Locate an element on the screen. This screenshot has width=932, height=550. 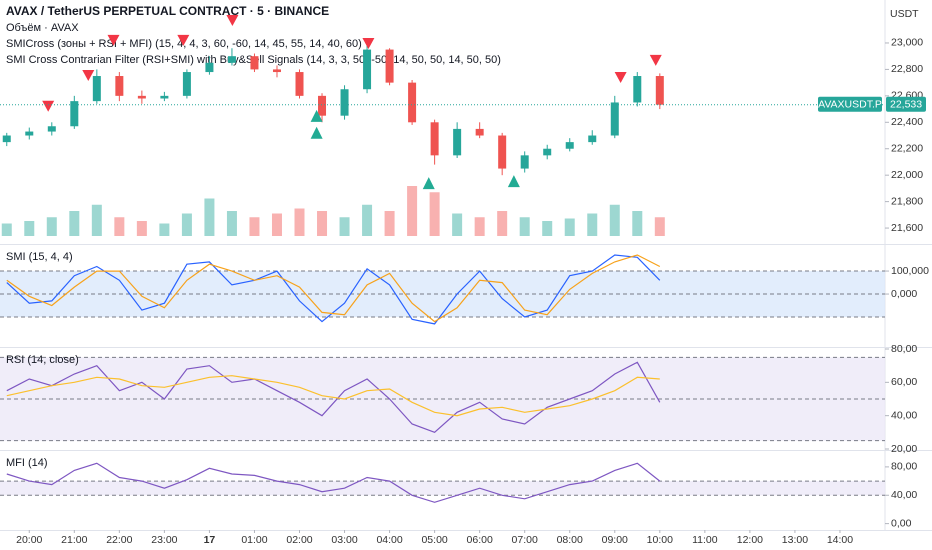
level-band is located at coordinates (442, 488).